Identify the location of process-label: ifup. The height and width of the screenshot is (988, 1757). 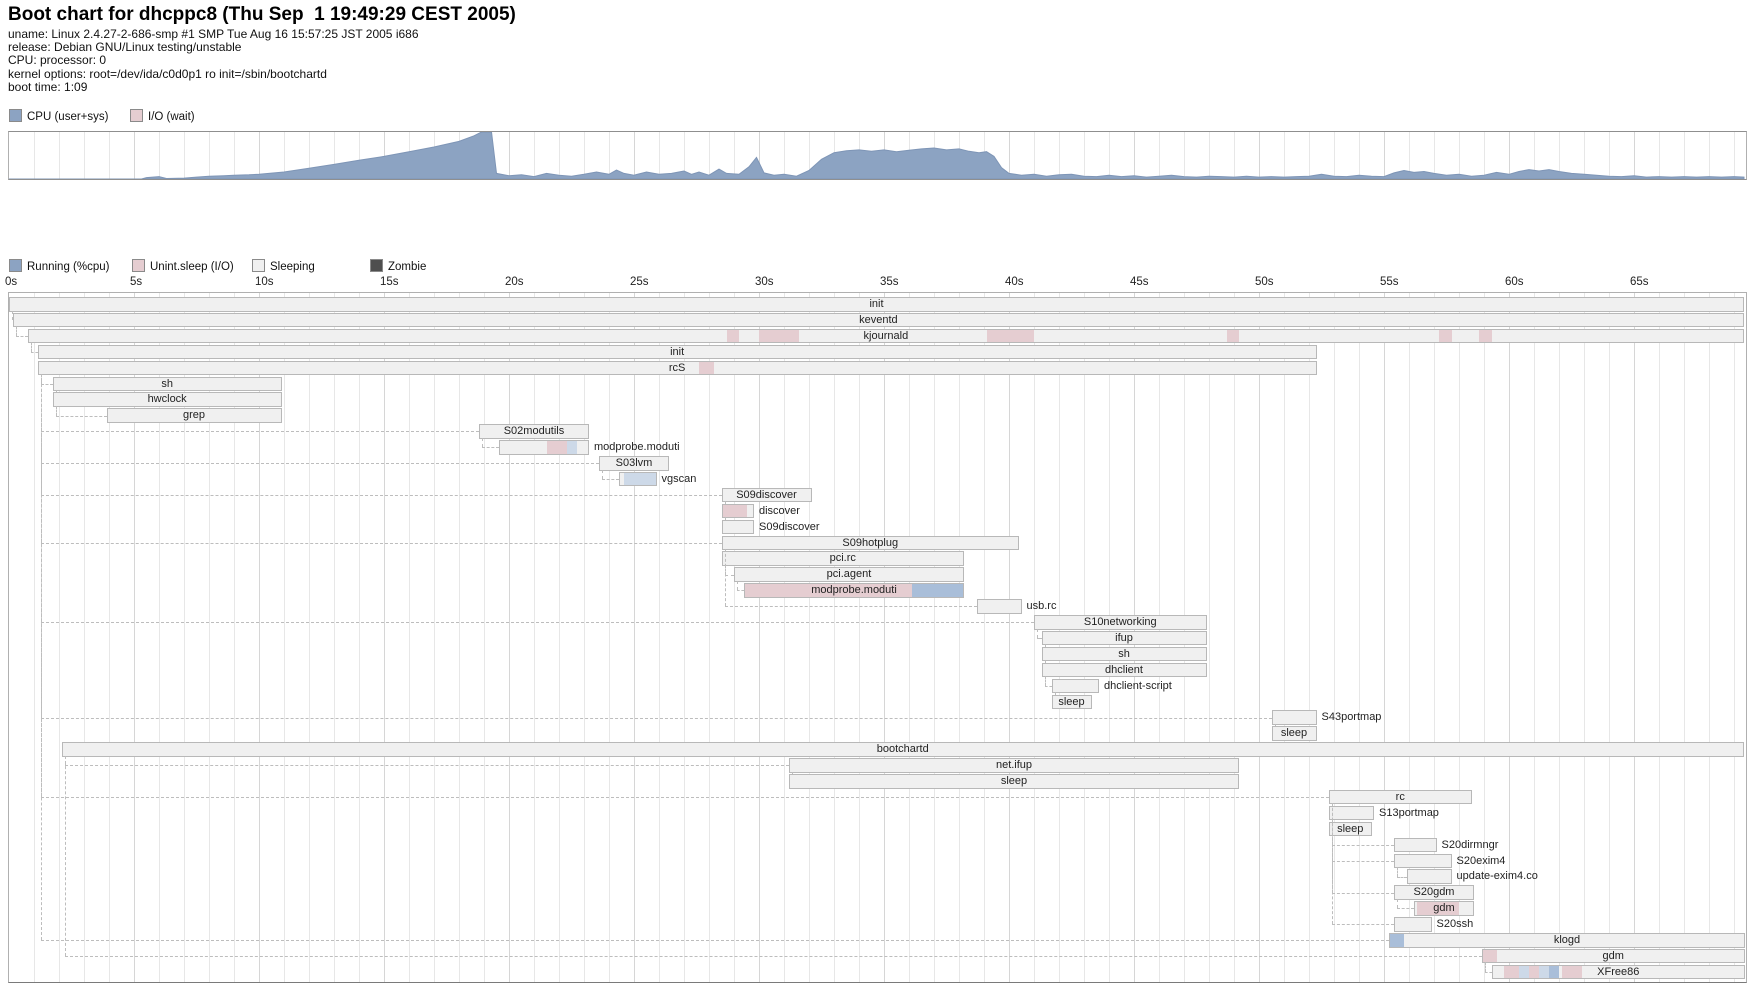
(1124, 637).